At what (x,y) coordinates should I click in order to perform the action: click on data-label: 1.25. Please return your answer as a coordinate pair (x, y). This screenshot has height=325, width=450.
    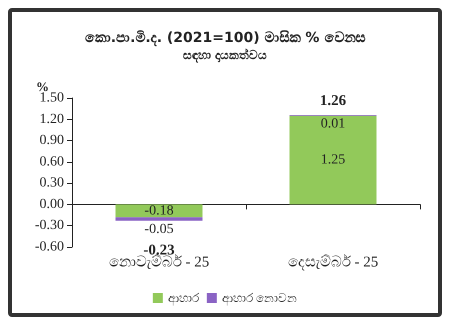
    Looking at the image, I should click on (333, 160).